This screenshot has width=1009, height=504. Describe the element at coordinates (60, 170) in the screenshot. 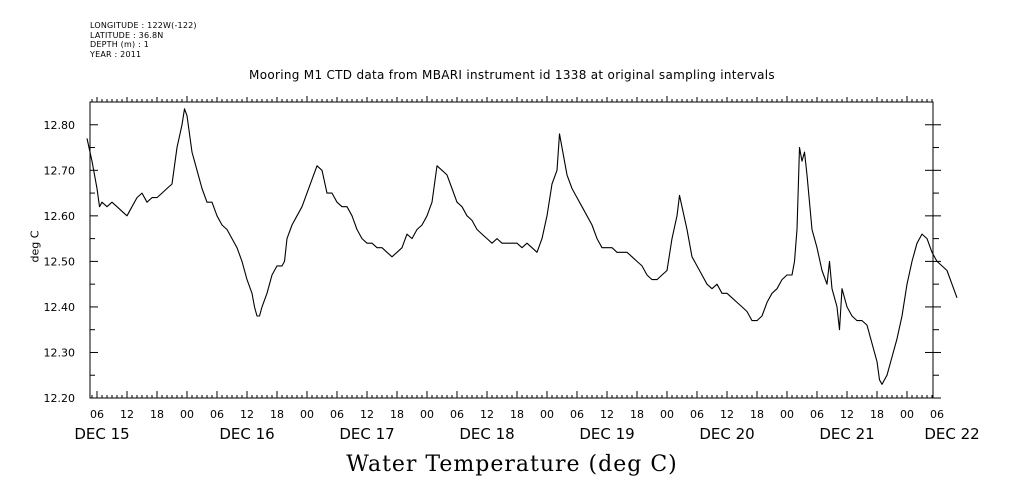

I see `y-tick-label: 12.70` at that location.